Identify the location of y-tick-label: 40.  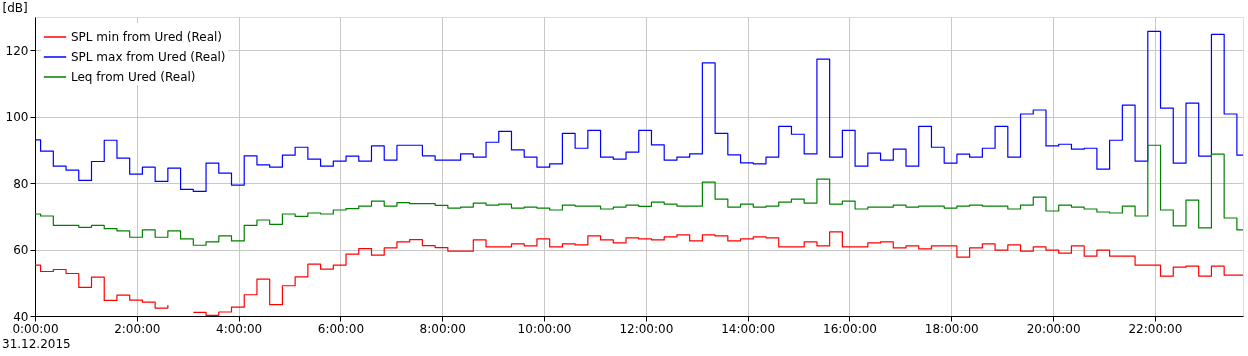
(21, 316).